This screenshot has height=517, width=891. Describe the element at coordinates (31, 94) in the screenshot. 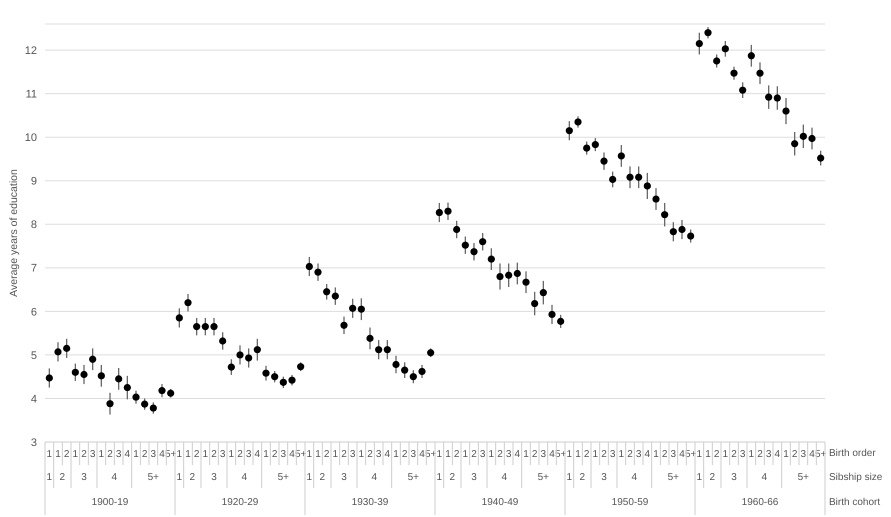

I see `y-tick-label: 11` at that location.